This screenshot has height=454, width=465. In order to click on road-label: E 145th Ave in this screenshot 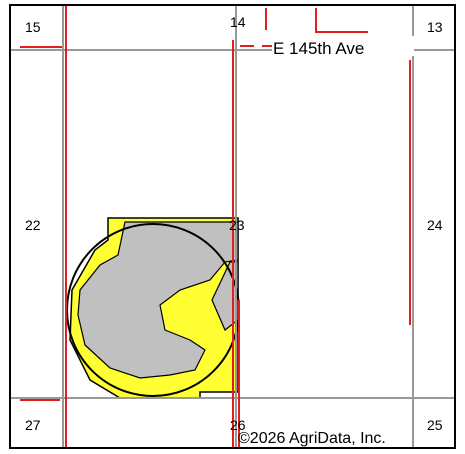, I will do `click(318, 48)`.